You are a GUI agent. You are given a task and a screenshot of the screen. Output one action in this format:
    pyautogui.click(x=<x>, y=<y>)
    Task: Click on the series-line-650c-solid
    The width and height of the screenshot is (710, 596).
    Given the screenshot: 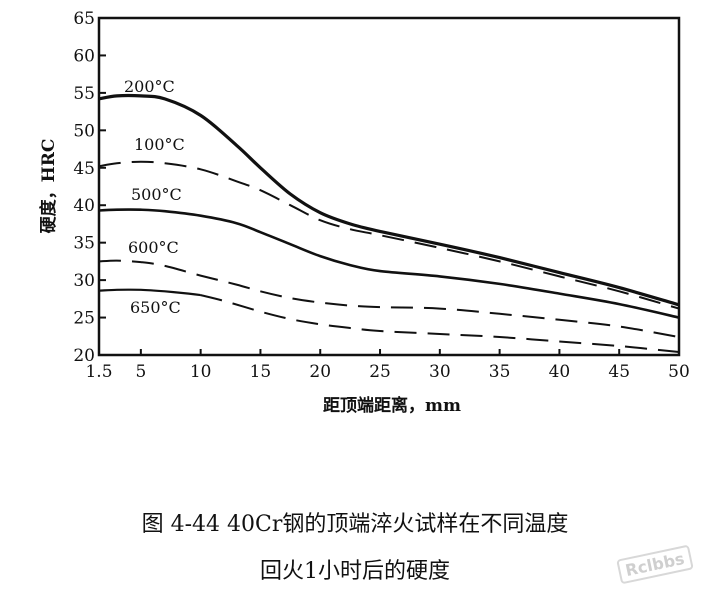 What is the action you would take?
    pyautogui.click(x=149, y=292)
    